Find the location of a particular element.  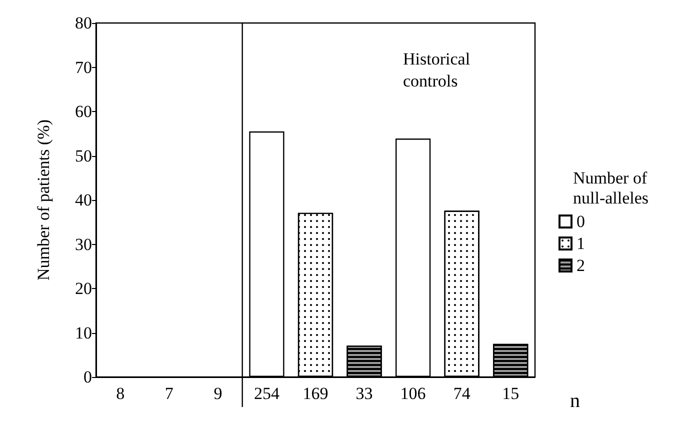

x-tick-label: 74 is located at coordinates (462, 393).